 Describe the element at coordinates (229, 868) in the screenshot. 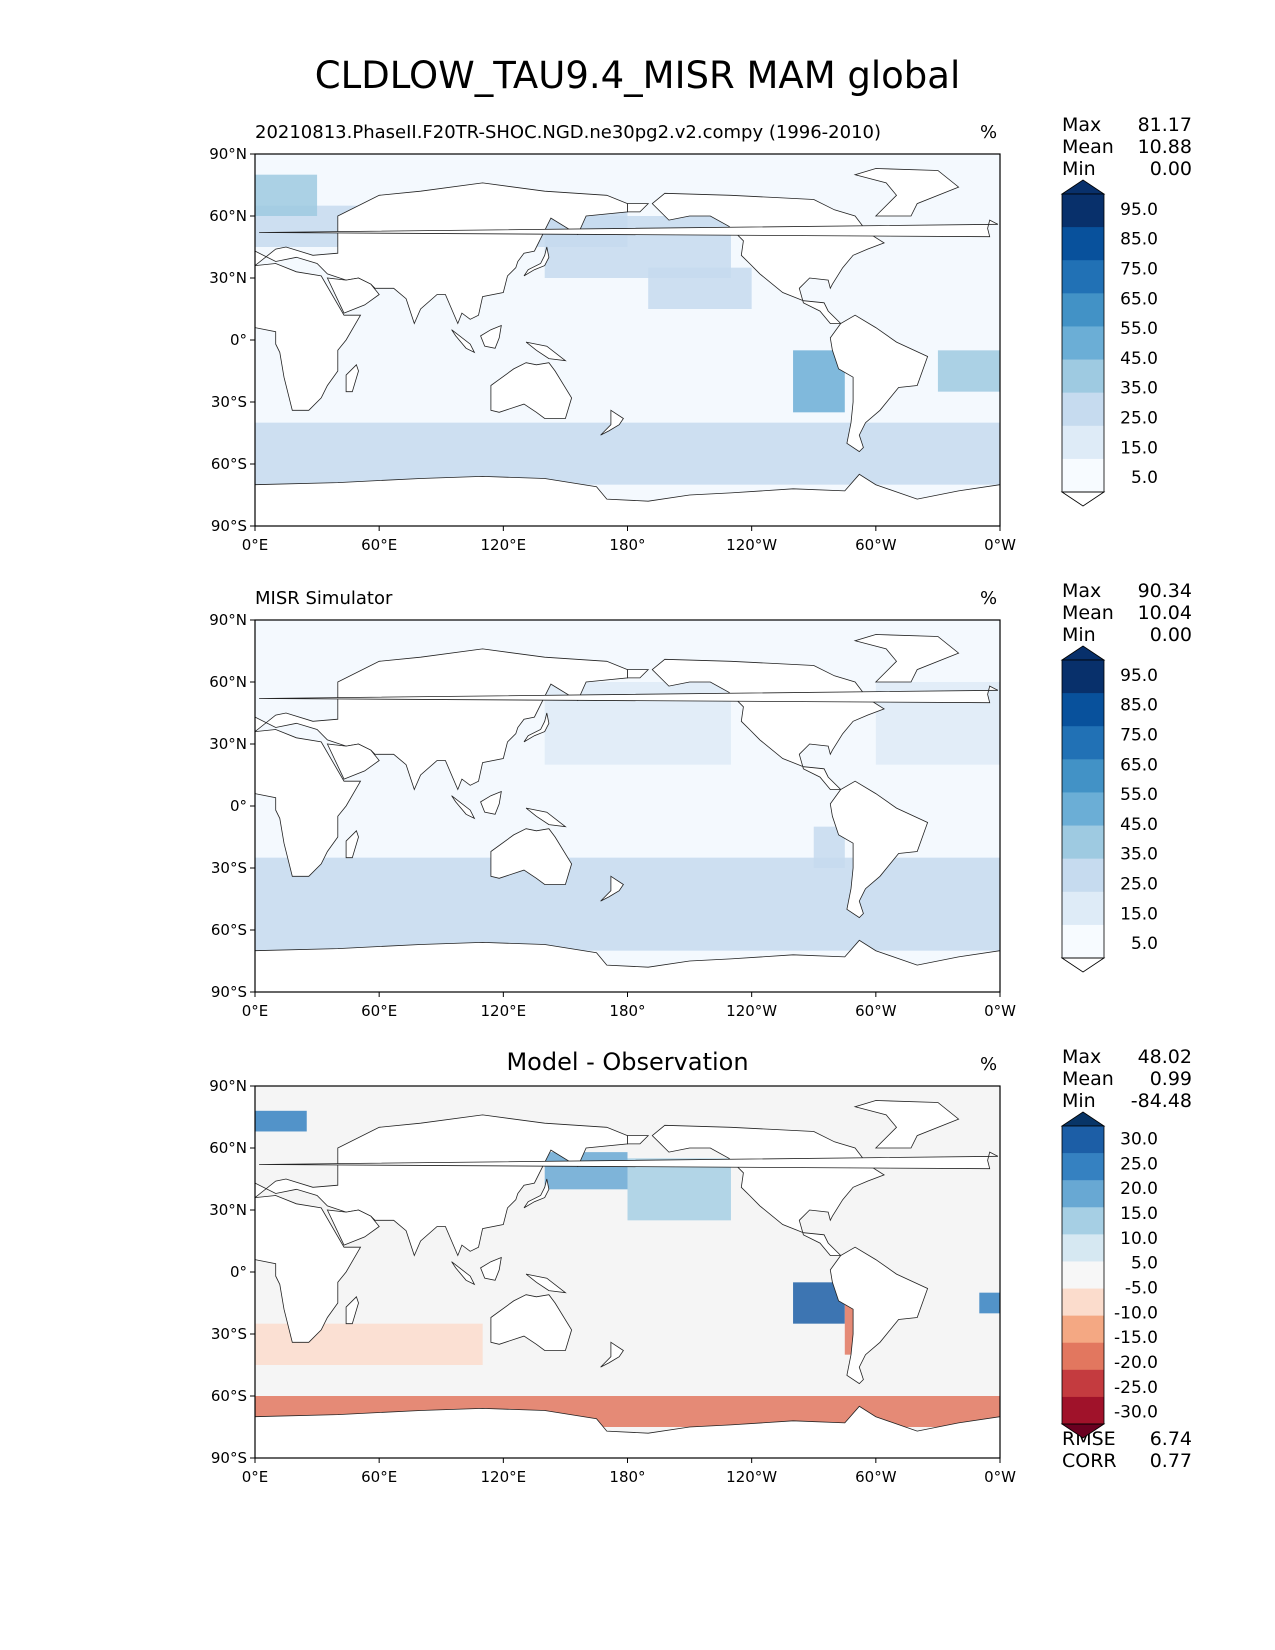

I see `lat-tick-label: 30°S` at that location.